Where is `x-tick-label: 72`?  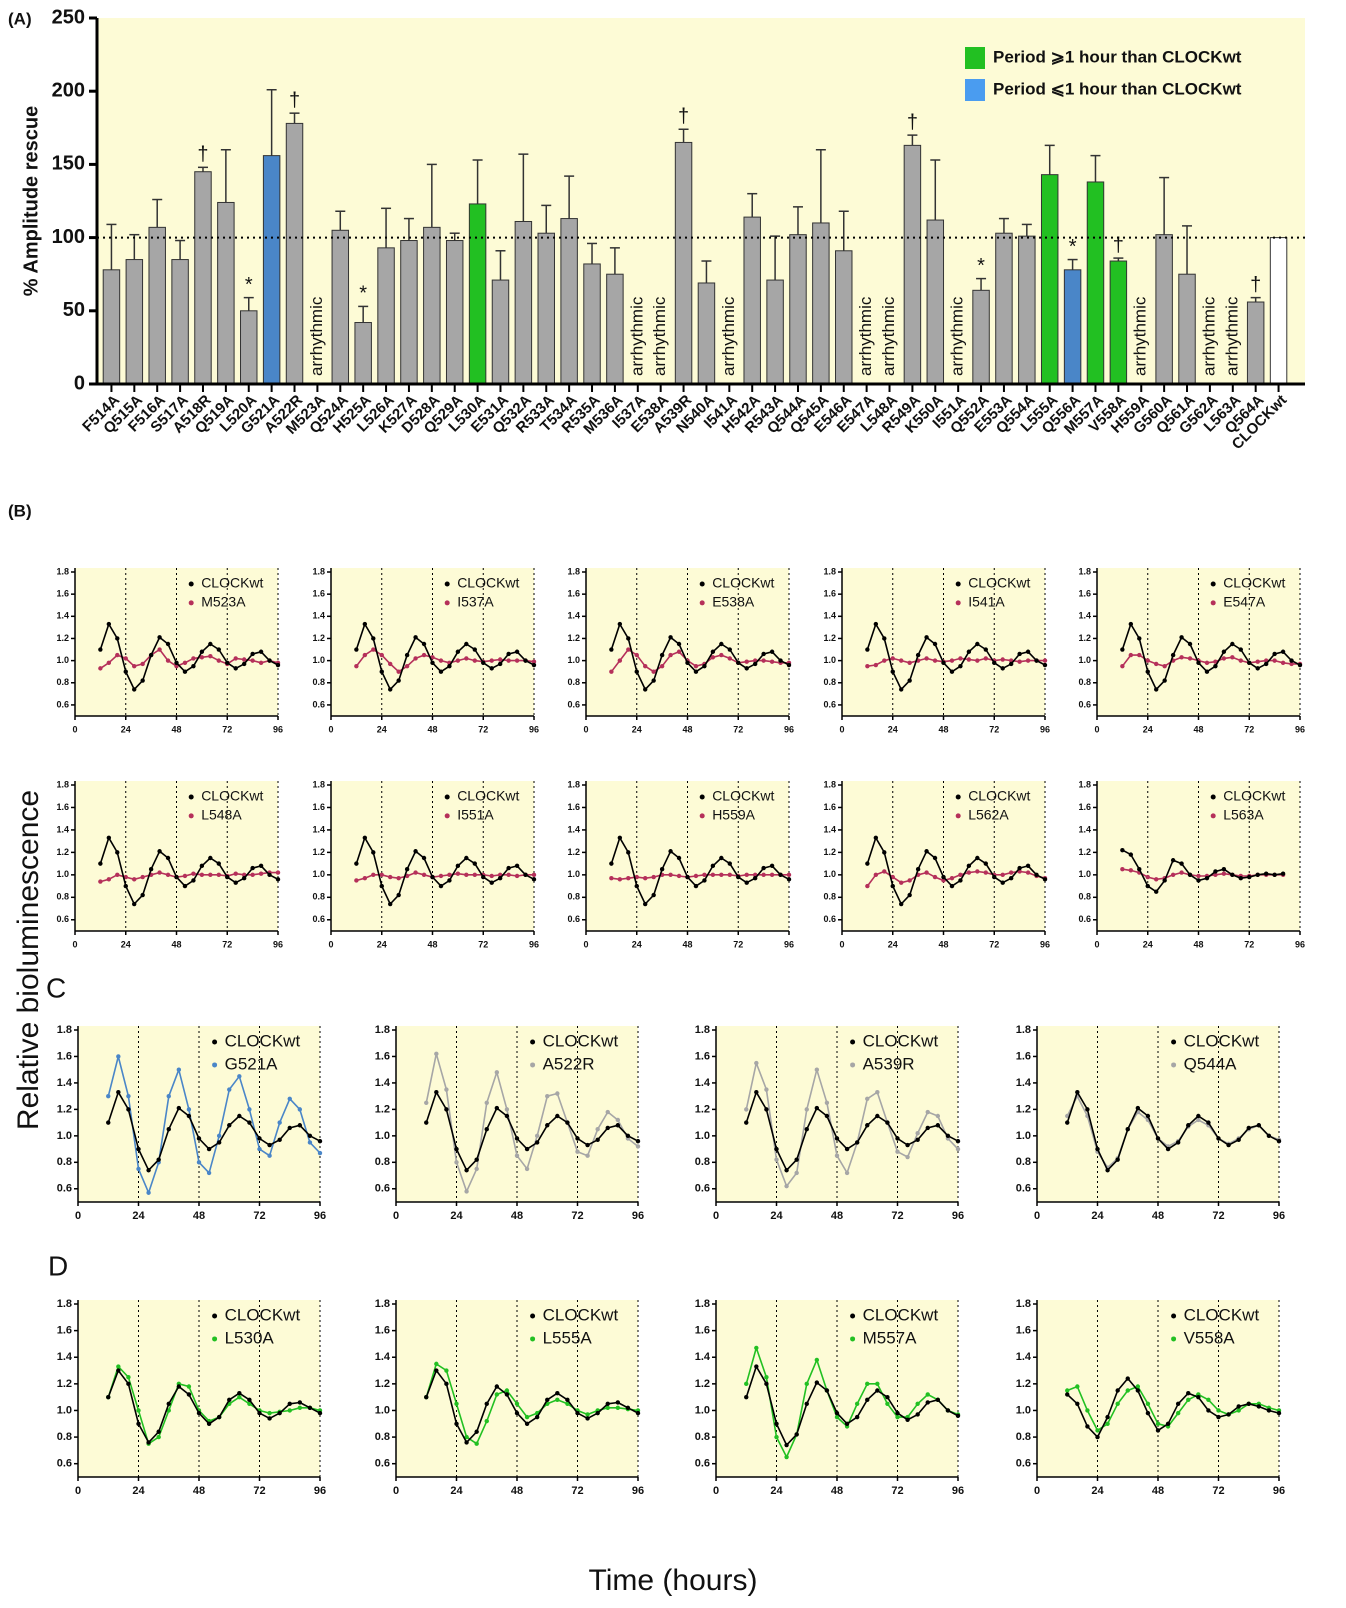 x-tick-label: 72 is located at coordinates (577, 1491).